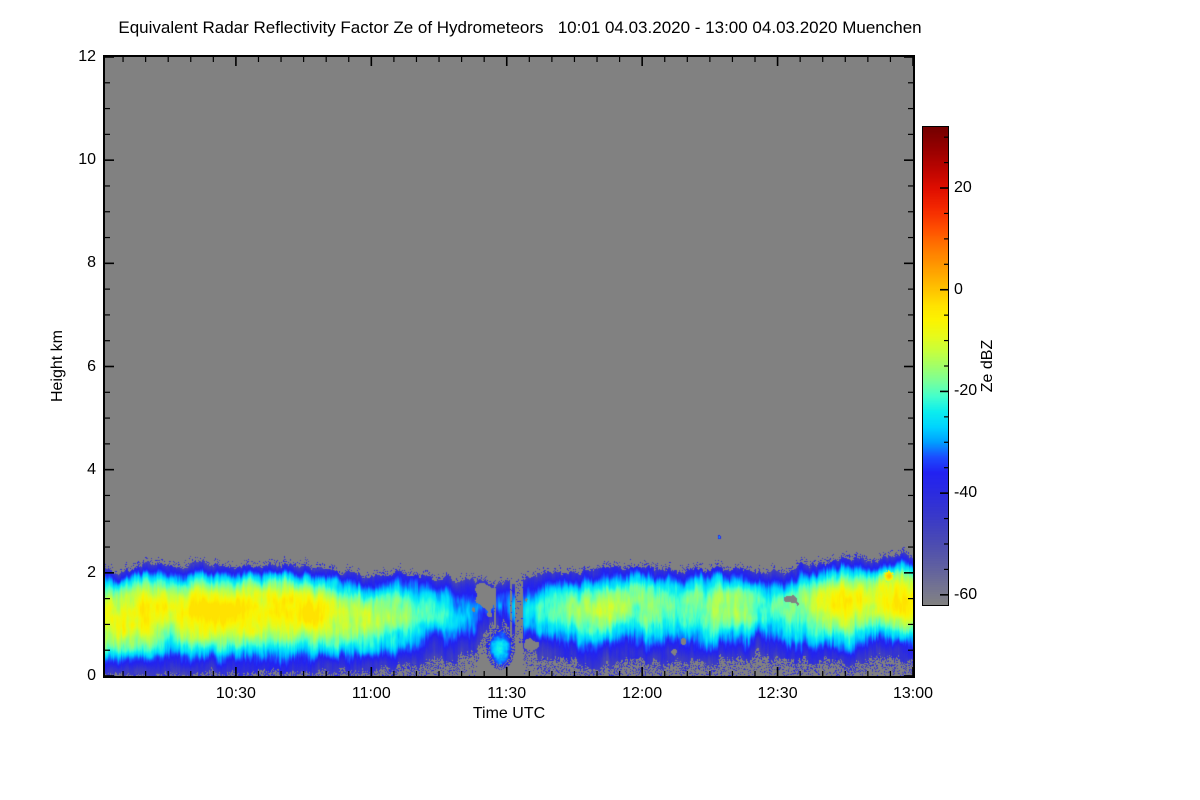 This screenshot has width=1200, height=800. I want to click on y-tick-label: 6, so click(91, 366).